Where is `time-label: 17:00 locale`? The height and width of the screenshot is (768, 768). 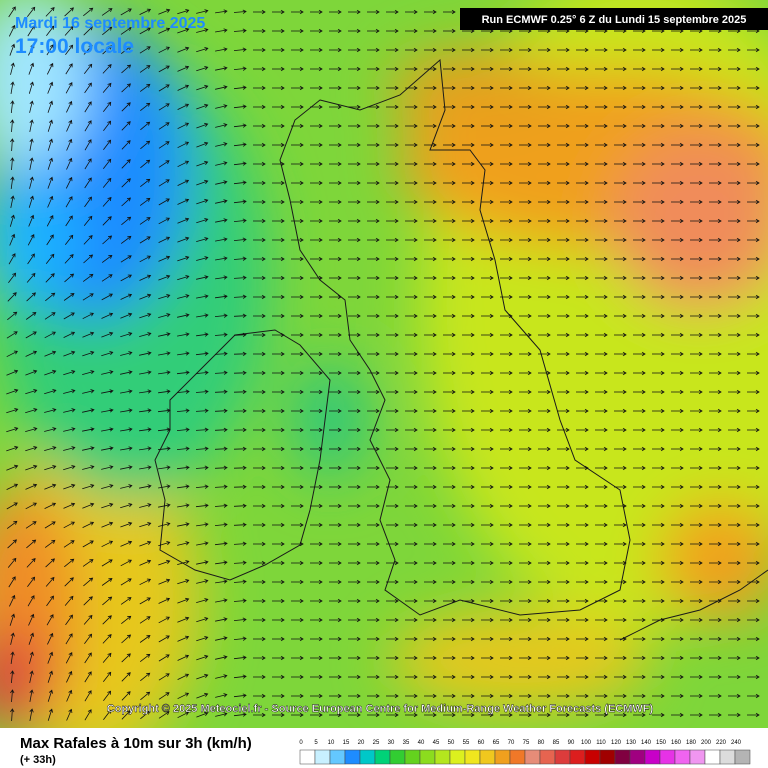 time-label: 17:00 locale is located at coordinates (74, 46).